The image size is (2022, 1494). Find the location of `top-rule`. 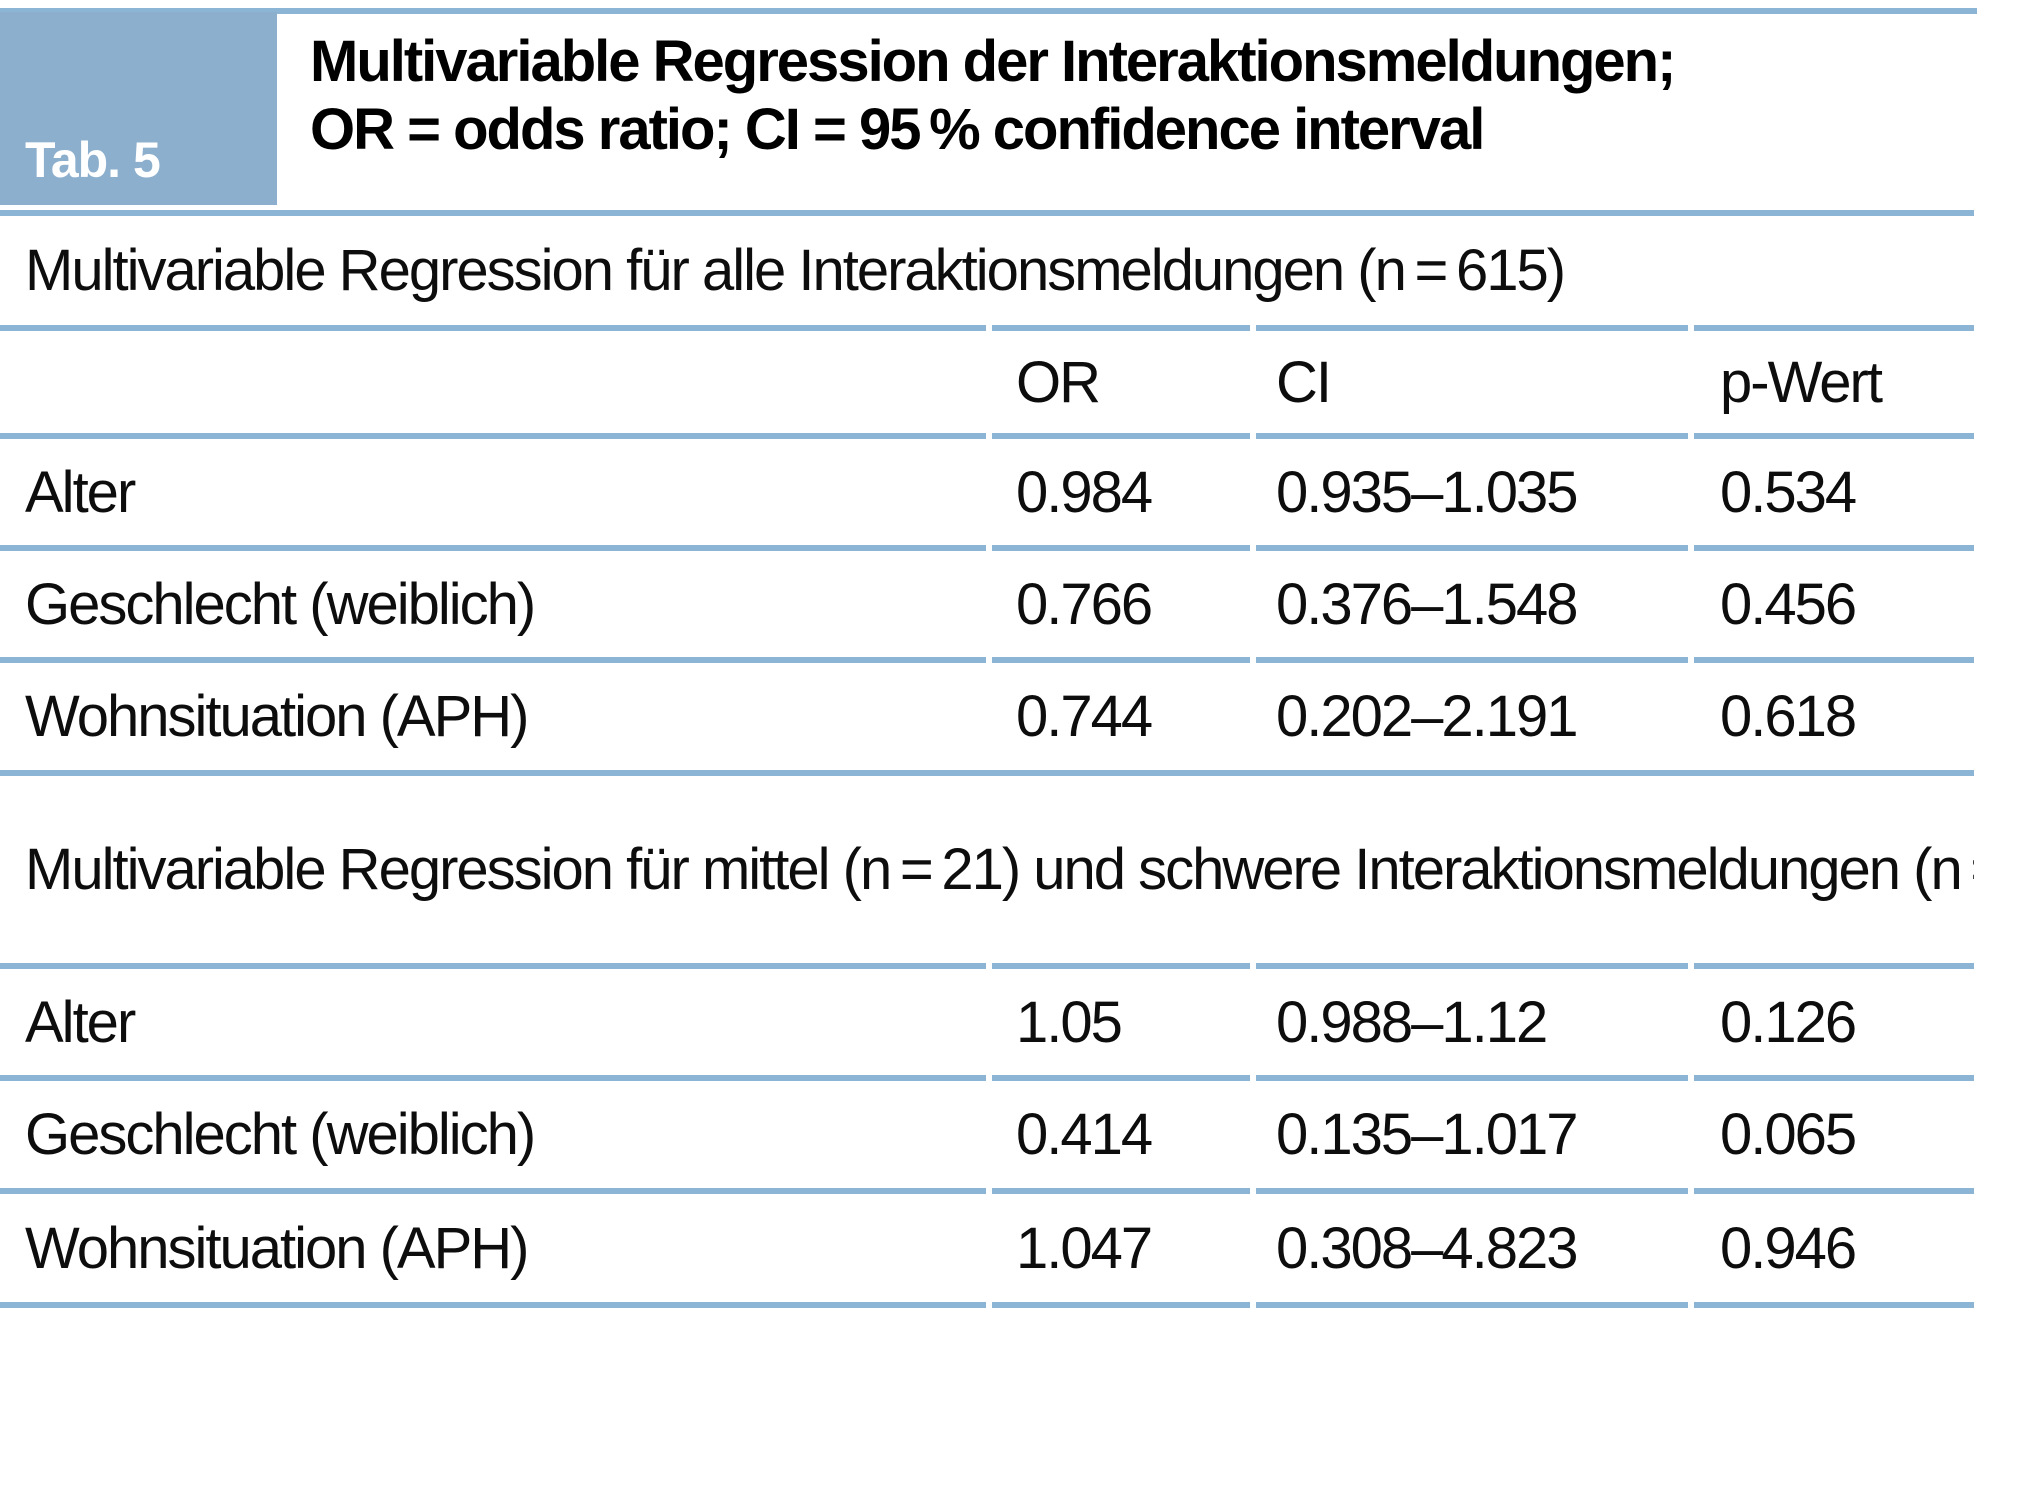

top-rule is located at coordinates (988, 11).